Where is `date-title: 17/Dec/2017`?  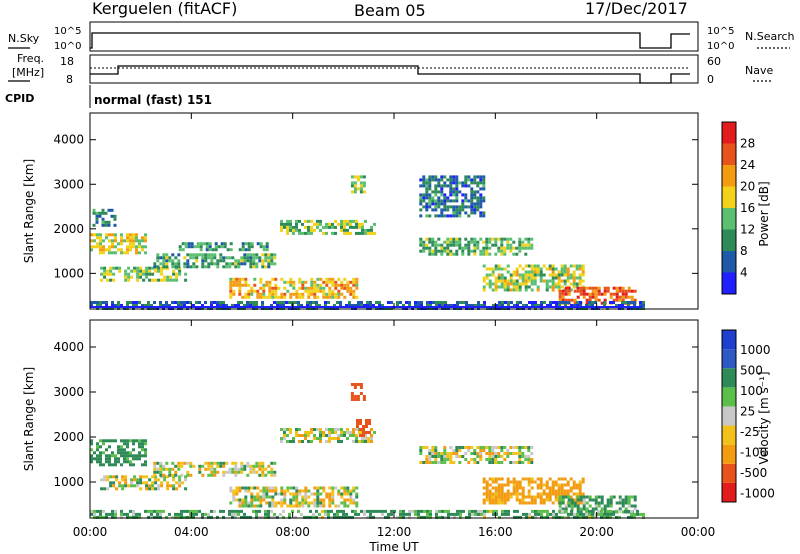
date-title: 17/Dec/2017 is located at coordinates (636, 9).